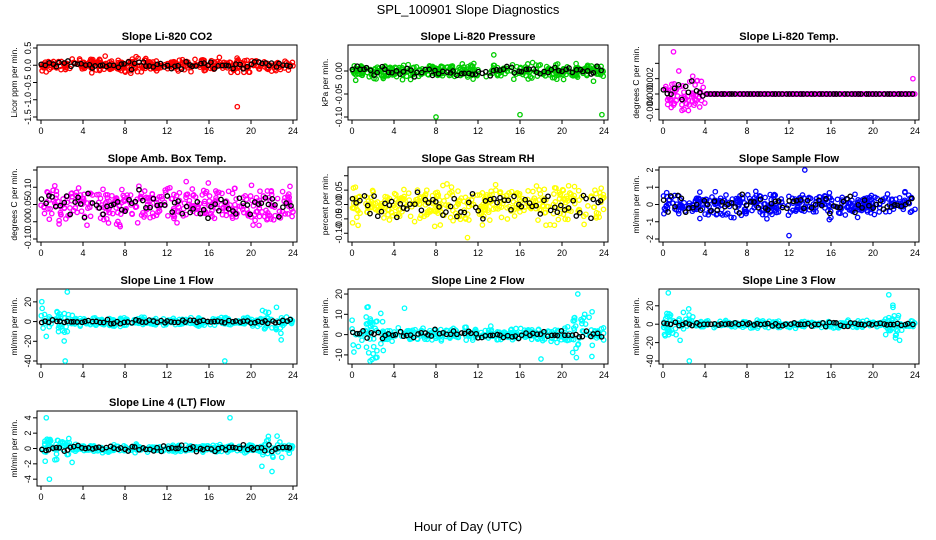 This screenshot has width=936, height=540. Describe the element at coordinates (478, 326) in the screenshot. I see `plot-frame` at that location.